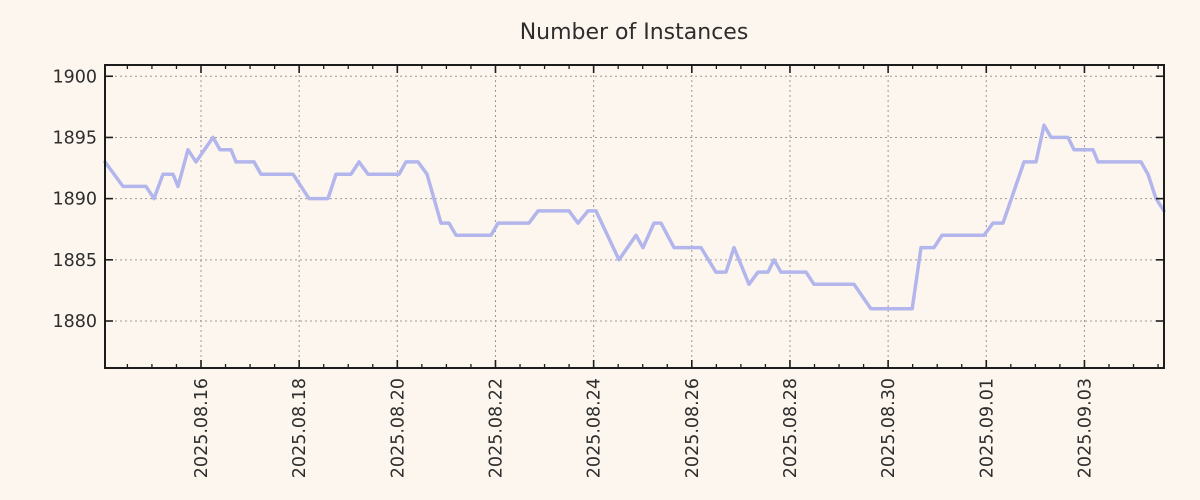 Image resolution: width=1200 pixels, height=500 pixels. I want to click on x-tick-label: 2025.08.30, so click(889, 428).